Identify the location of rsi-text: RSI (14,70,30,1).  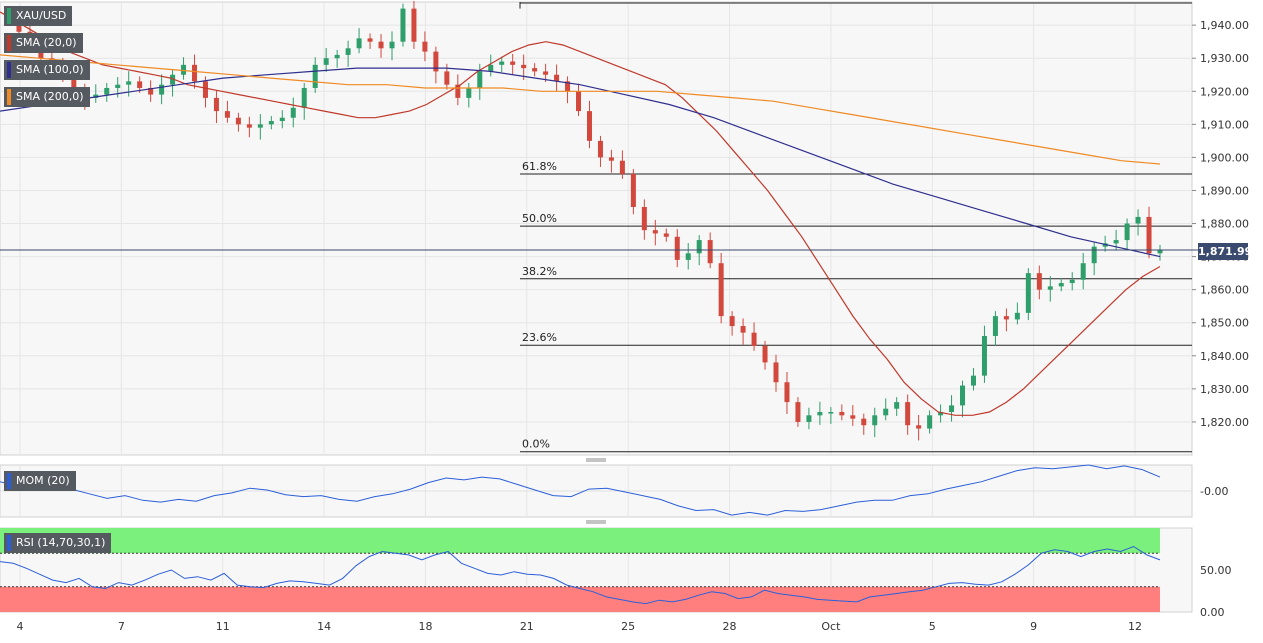
(61, 542).